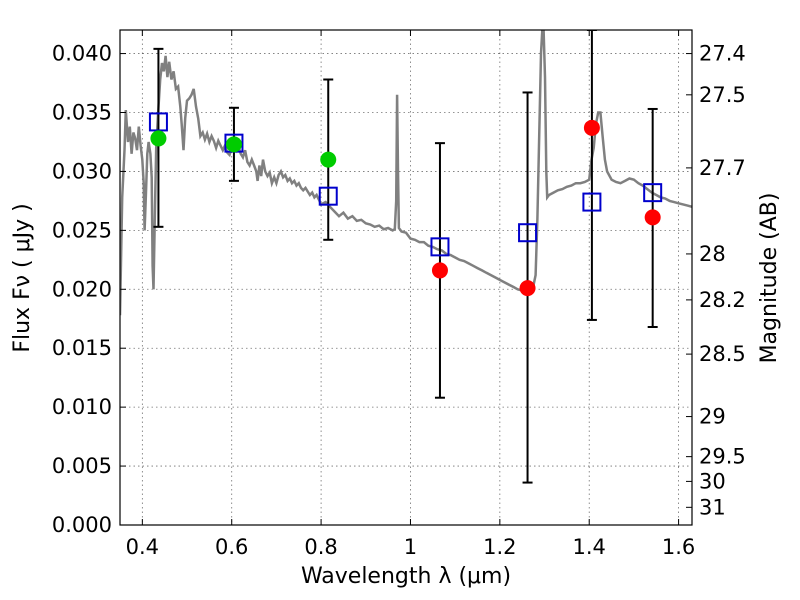 This screenshot has width=800, height=600. What do you see at coordinates (712, 417) in the screenshot?
I see `y2-tick-label: 29` at bounding box center [712, 417].